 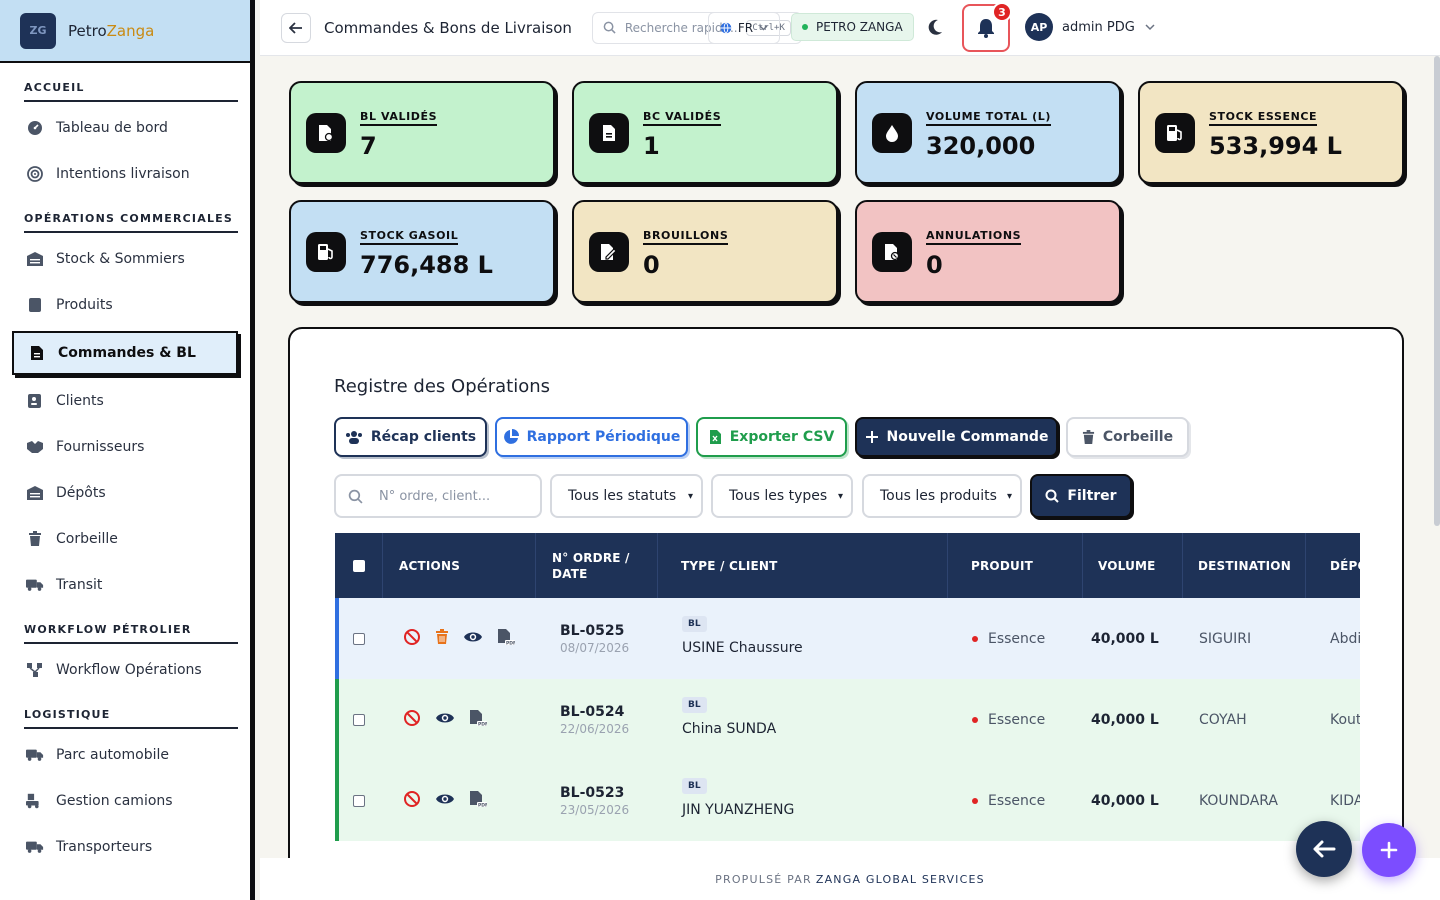 What do you see at coordinates (1324, 849) in the screenshot?
I see `back-fab-button` at bounding box center [1324, 849].